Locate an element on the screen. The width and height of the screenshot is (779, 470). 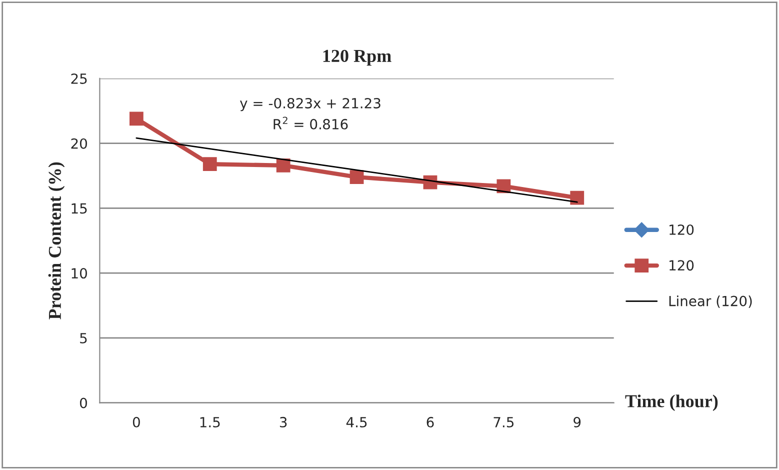
x-tick-label: 4.5 is located at coordinates (356, 422).